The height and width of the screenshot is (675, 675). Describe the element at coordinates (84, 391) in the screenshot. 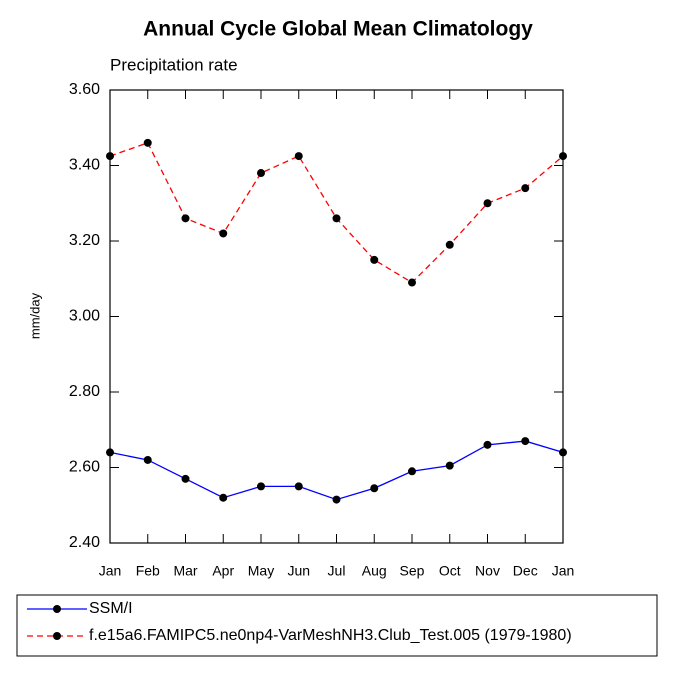

I see `y-tick-label: 2.80` at that location.